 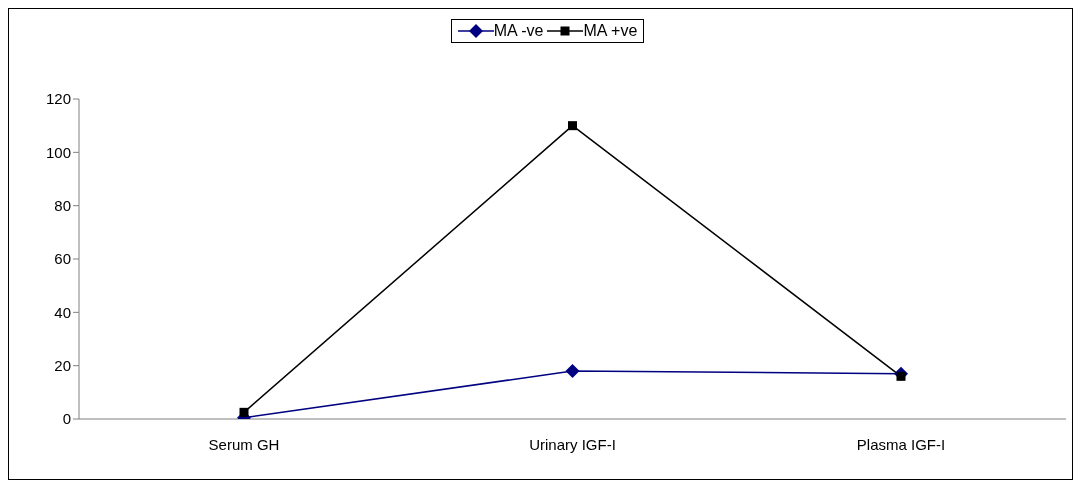 I want to click on y-tick-label: 60, so click(x=62, y=259).